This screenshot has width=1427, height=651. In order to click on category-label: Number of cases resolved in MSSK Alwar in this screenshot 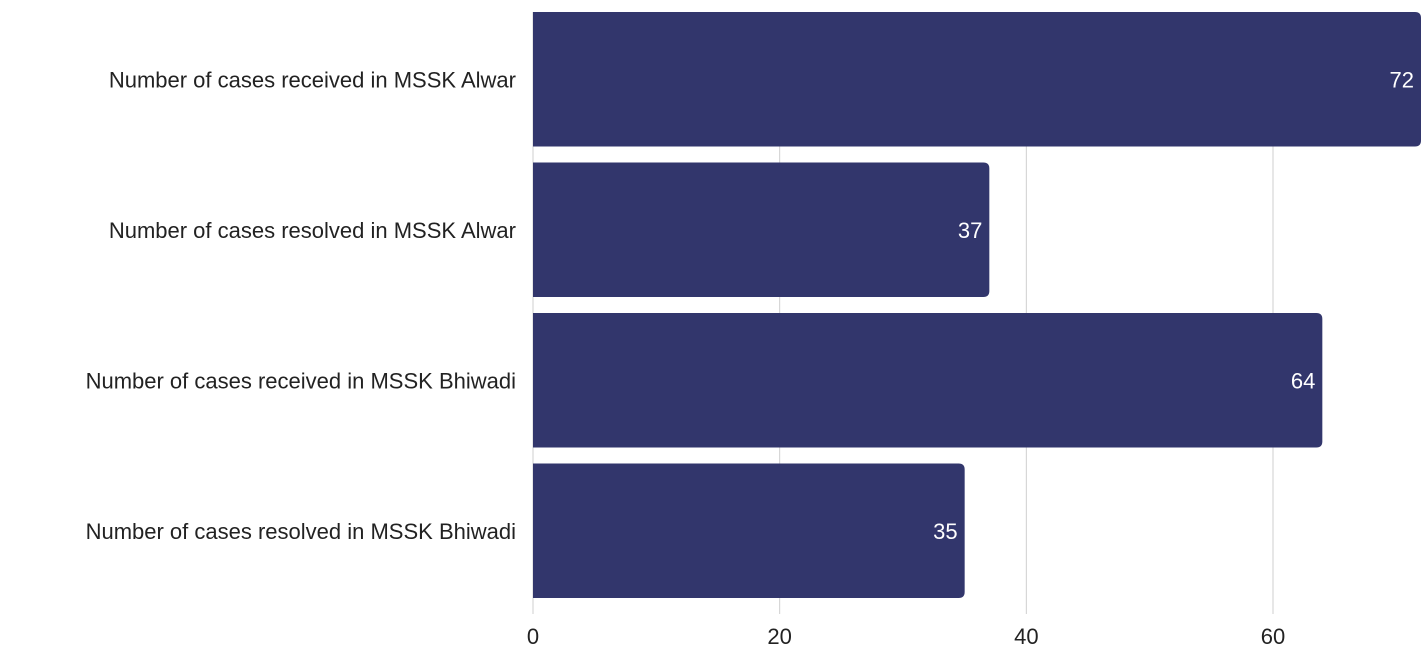, I will do `click(312, 230)`.